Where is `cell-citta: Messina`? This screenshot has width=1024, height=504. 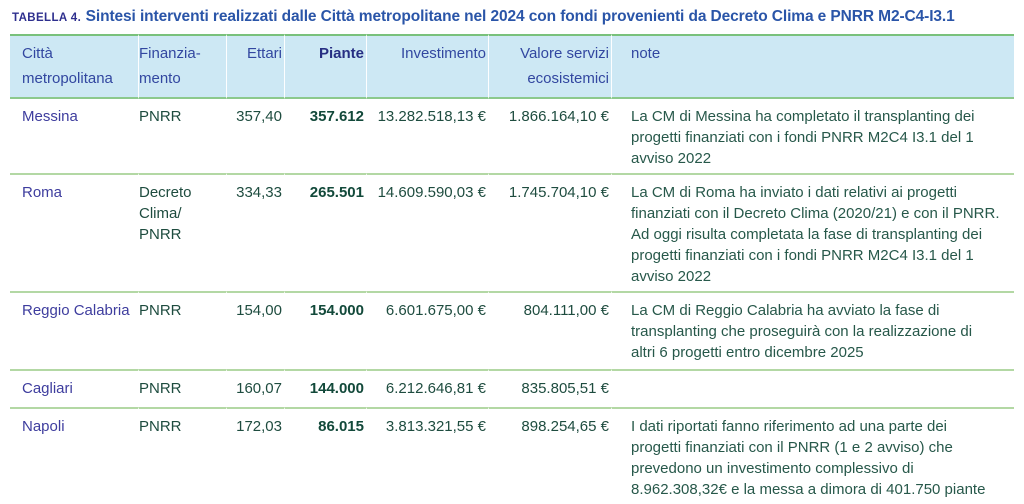 cell-citta: Messina is located at coordinates (50, 116).